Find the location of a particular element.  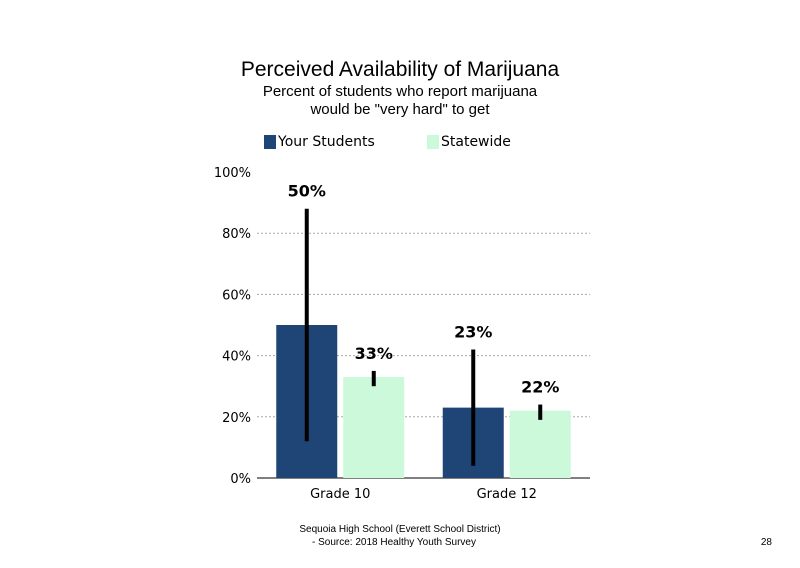

y-tick-label-80: 80% is located at coordinates (236, 234).